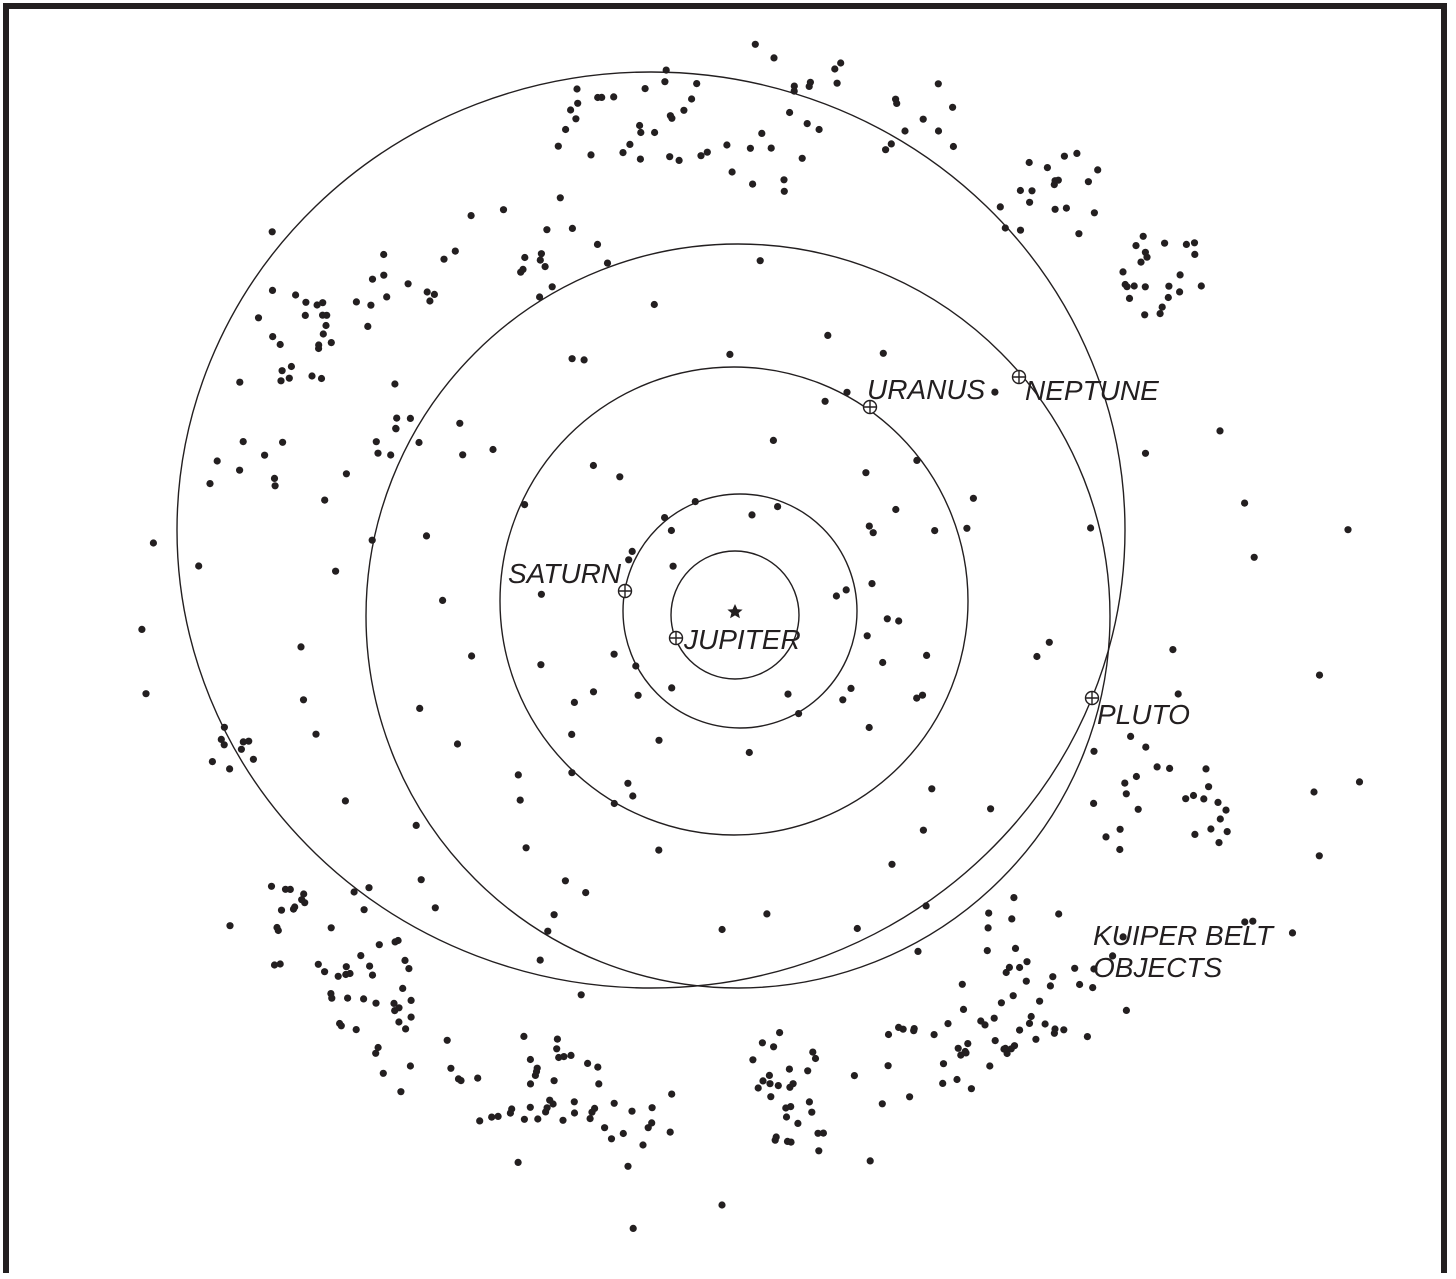 The width and height of the screenshot is (1456, 1279). Describe the element at coordinates (1092, 390) in the screenshot. I see `neptune-label: NEPTUNE` at that location.